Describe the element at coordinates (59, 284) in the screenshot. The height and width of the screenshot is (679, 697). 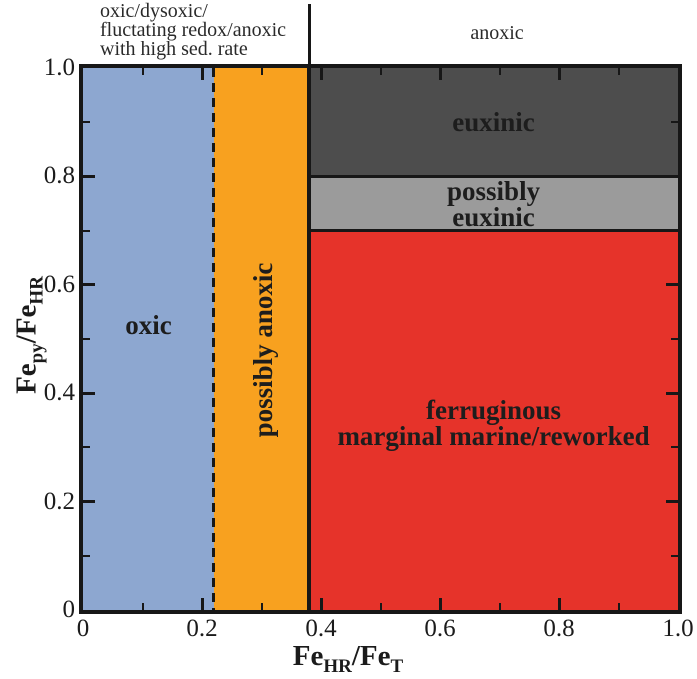
I see `y-tick-label: 0.6` at that location.